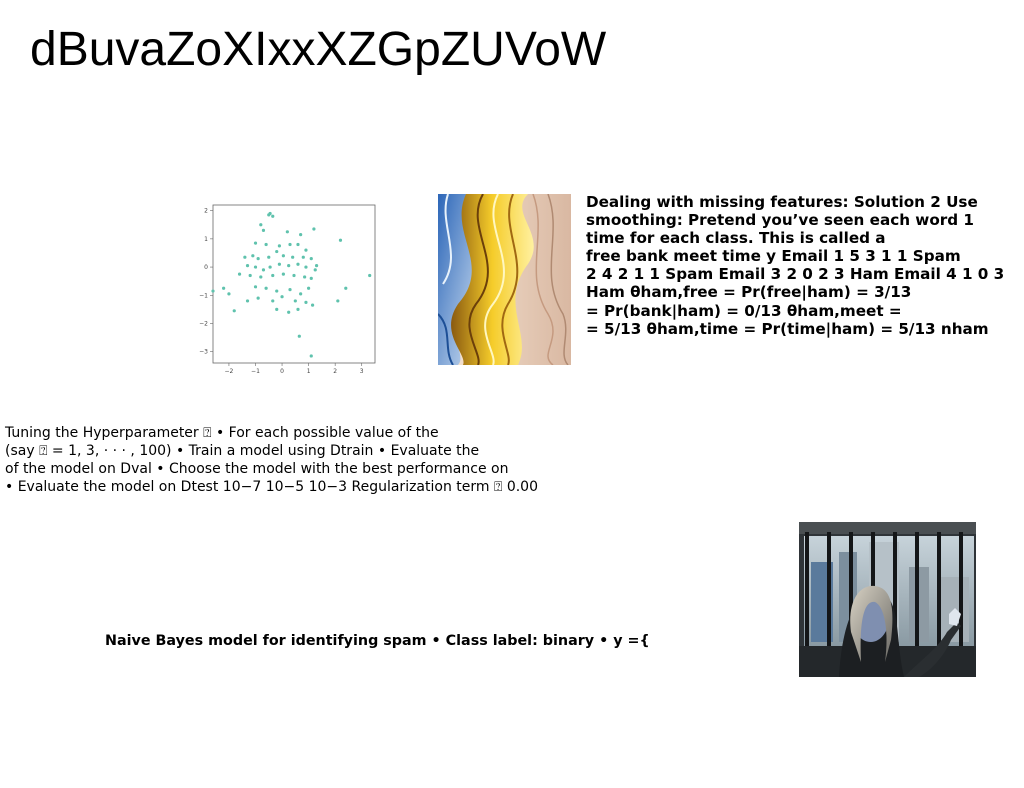  What do you see at coordinates (282, 371) in the screenshot?
I see `x-tick-label: 0` at bounding box center [282, 371].